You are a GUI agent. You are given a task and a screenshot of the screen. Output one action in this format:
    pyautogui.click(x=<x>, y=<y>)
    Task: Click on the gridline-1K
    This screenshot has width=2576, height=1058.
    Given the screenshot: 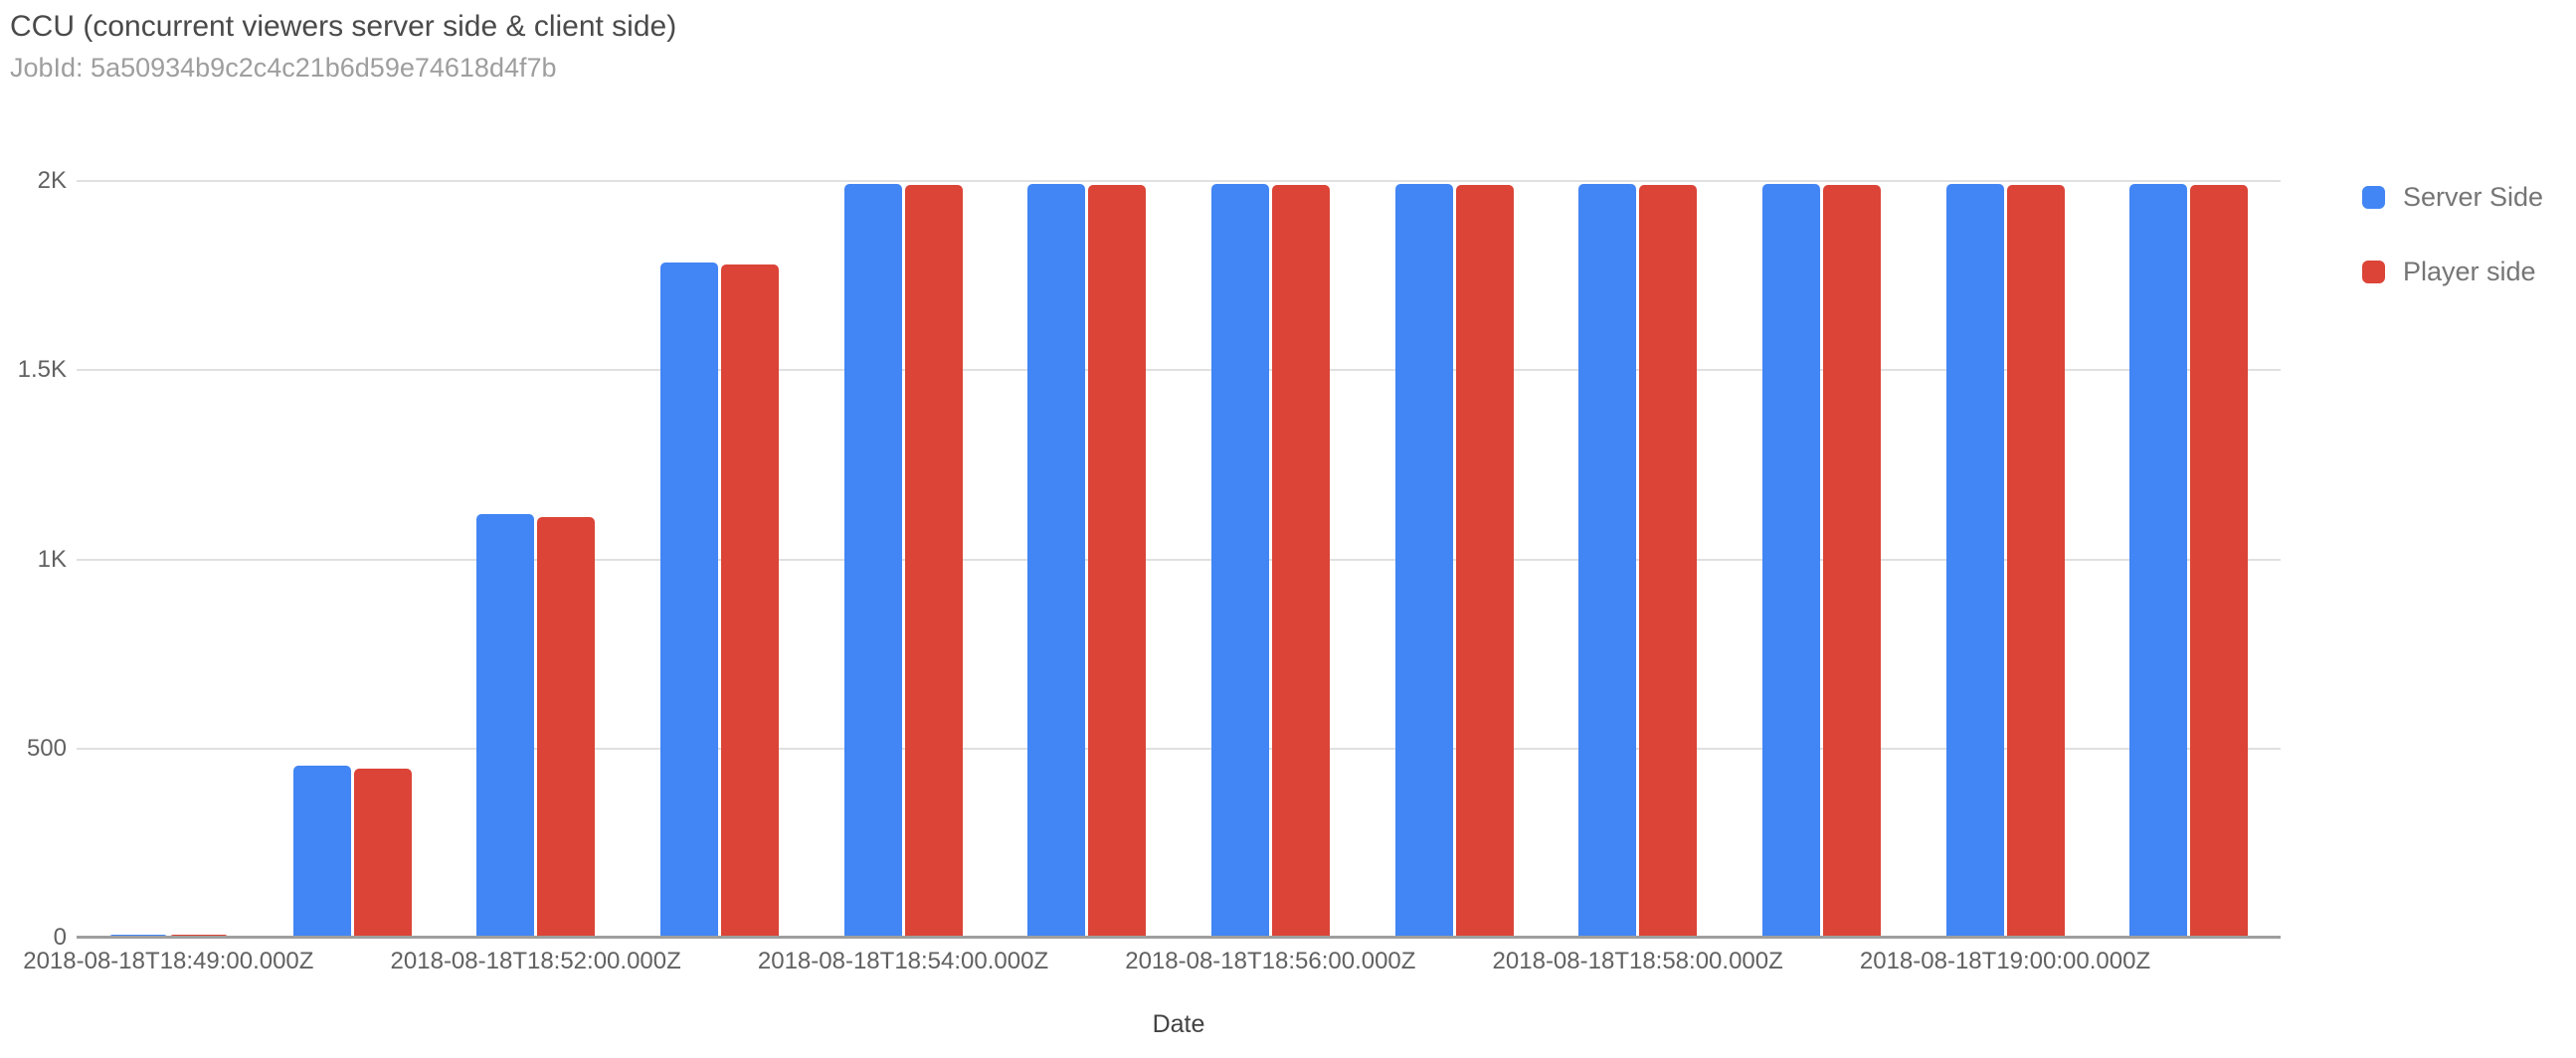 What is the action you would take?
    pyautogui.click(x=1179, y=560)
    